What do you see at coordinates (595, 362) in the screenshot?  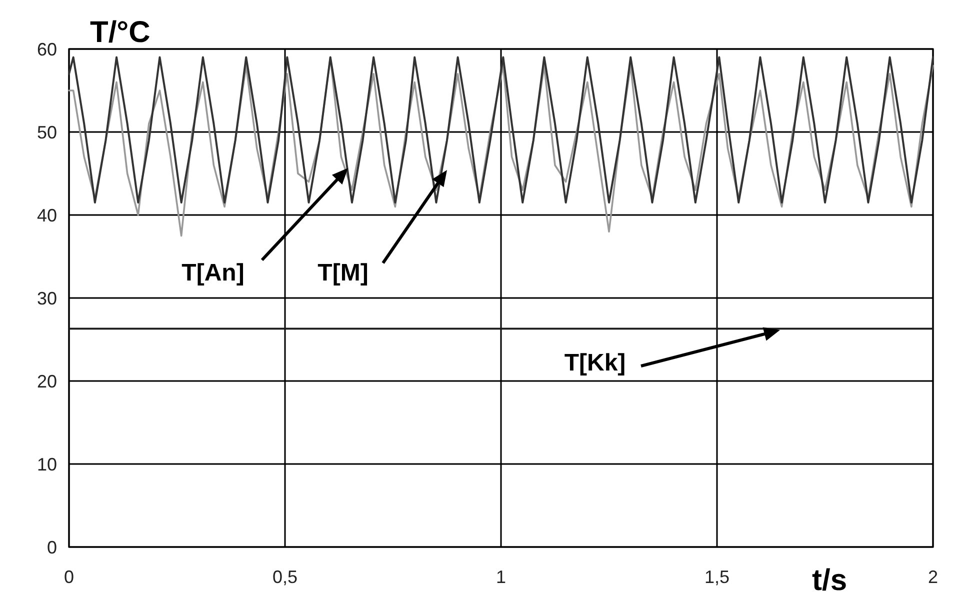 I see `annotation: T[Kk]` at bounding box center [595, 362].